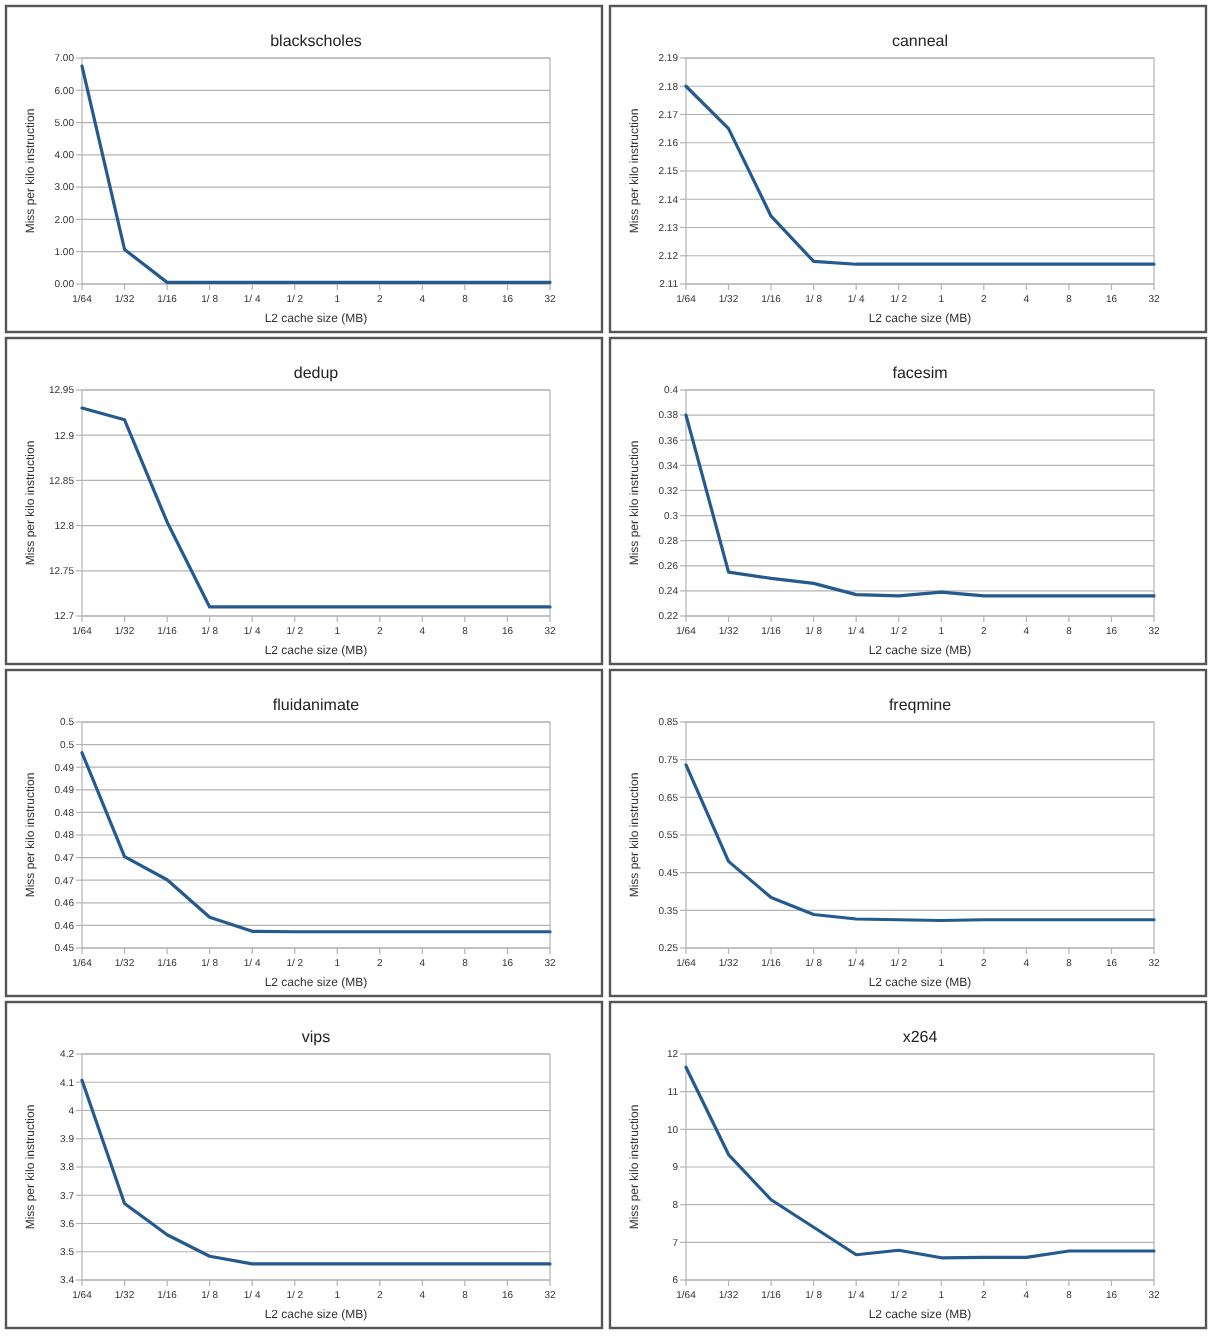  Describe the element at coordinates (920, 373) in the screenshot. I see `chart-title: facesim` at that location.